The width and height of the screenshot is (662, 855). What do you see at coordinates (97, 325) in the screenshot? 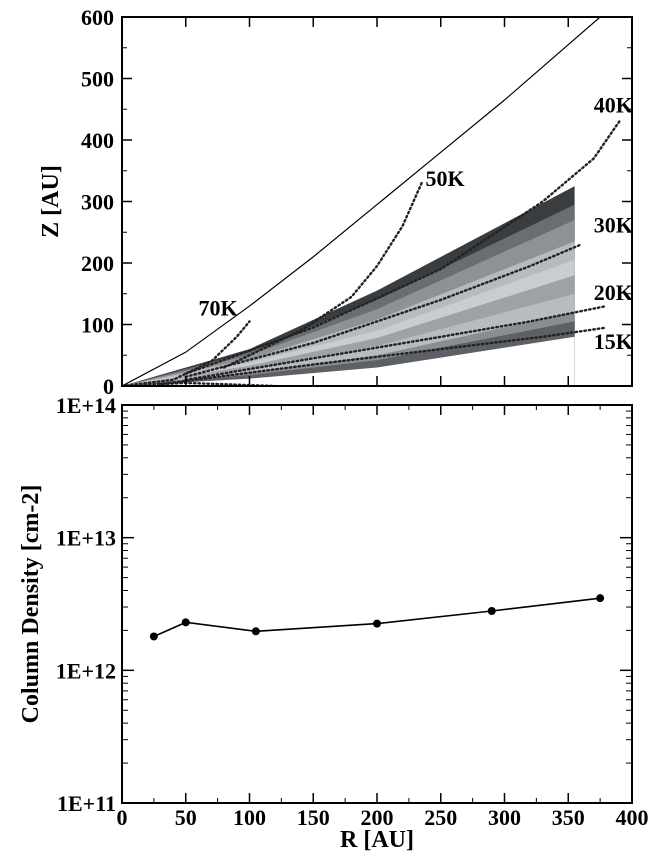
I see `top-y-tick-label: 100` at bounding box center [97, 325].